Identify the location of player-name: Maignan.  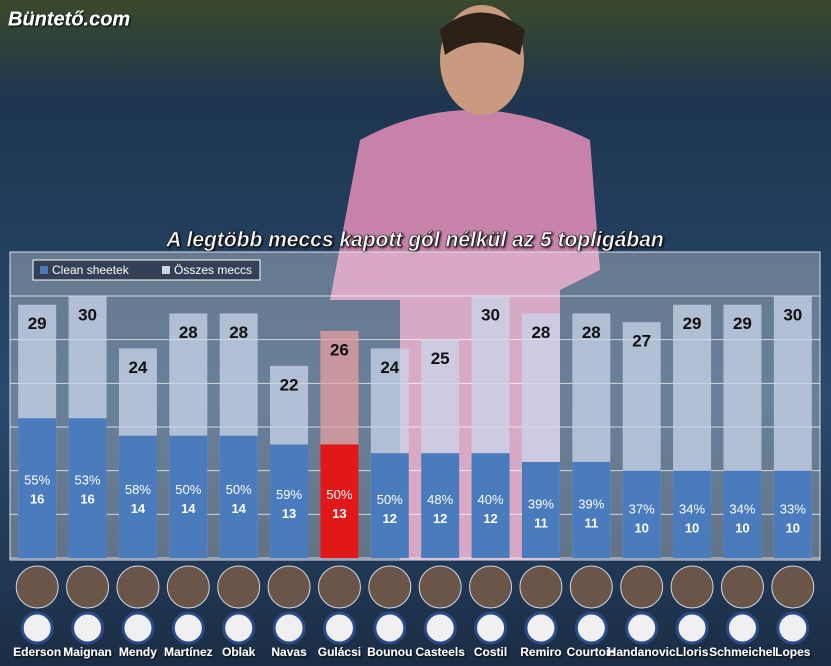
(87, 652).